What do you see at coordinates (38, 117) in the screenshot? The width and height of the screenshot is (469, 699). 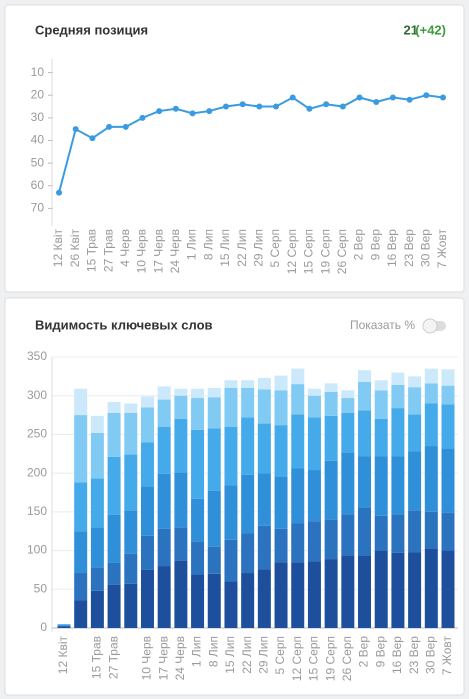 I see `y-tick-label: 30` at bounding box center [38, 117].